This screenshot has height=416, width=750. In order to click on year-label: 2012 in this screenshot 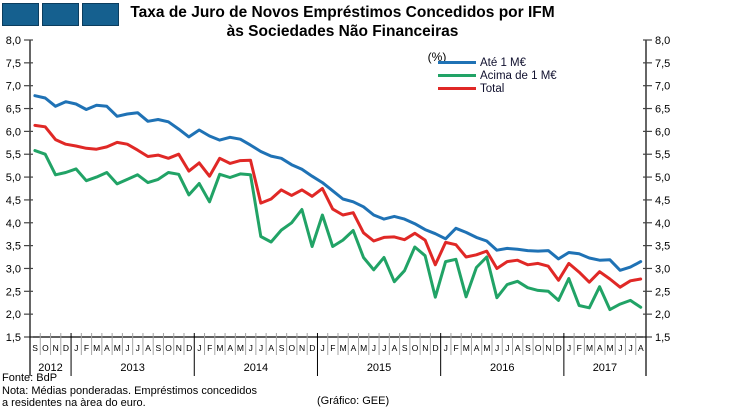, I will do `click(50, 368)`.